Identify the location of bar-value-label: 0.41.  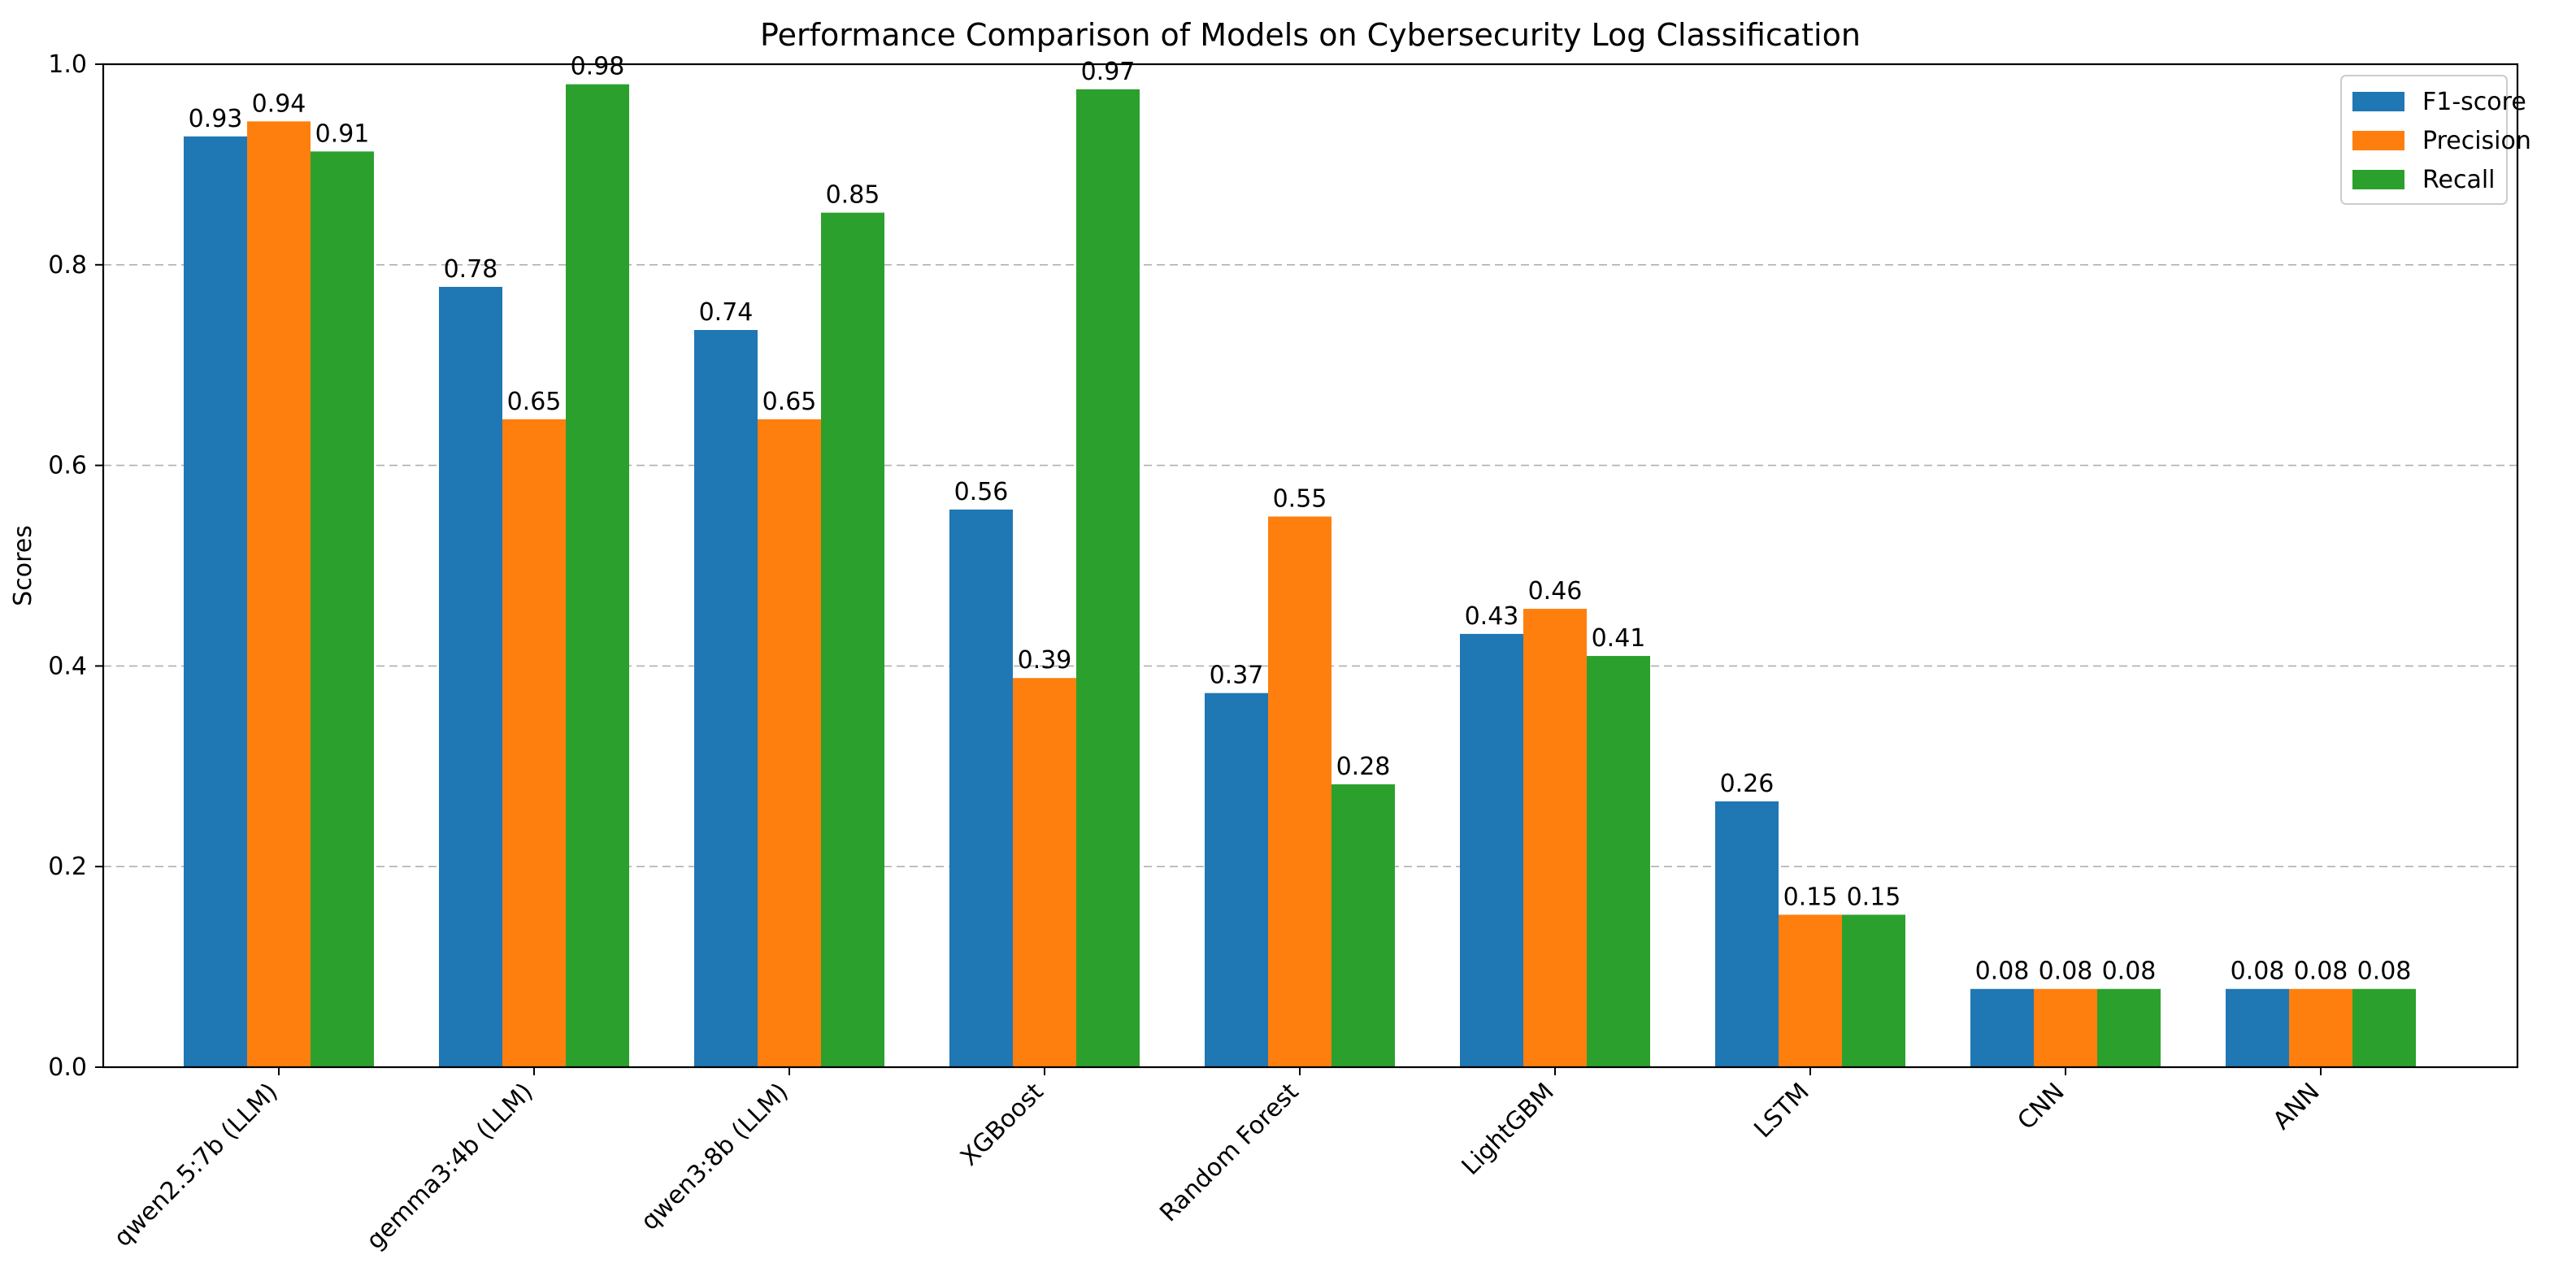
(1619, 638).